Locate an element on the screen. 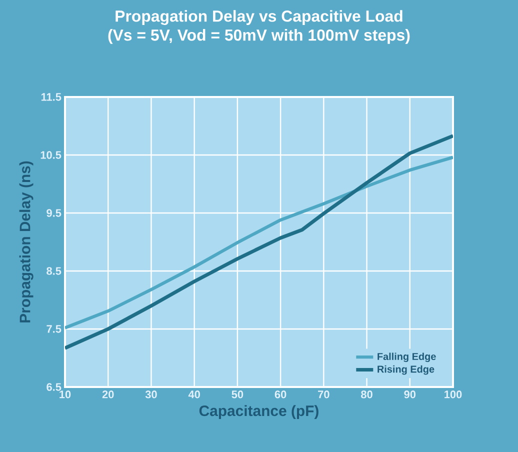 This screenshot has height=452, width=518. x-tick-label: 80 is located at coordinates (366, 394).